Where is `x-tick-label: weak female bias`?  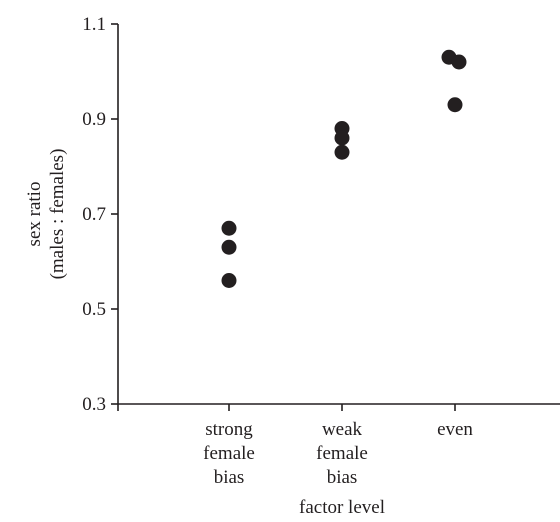 x-tick-label: weak female bias is located at coordinates (342, 453).